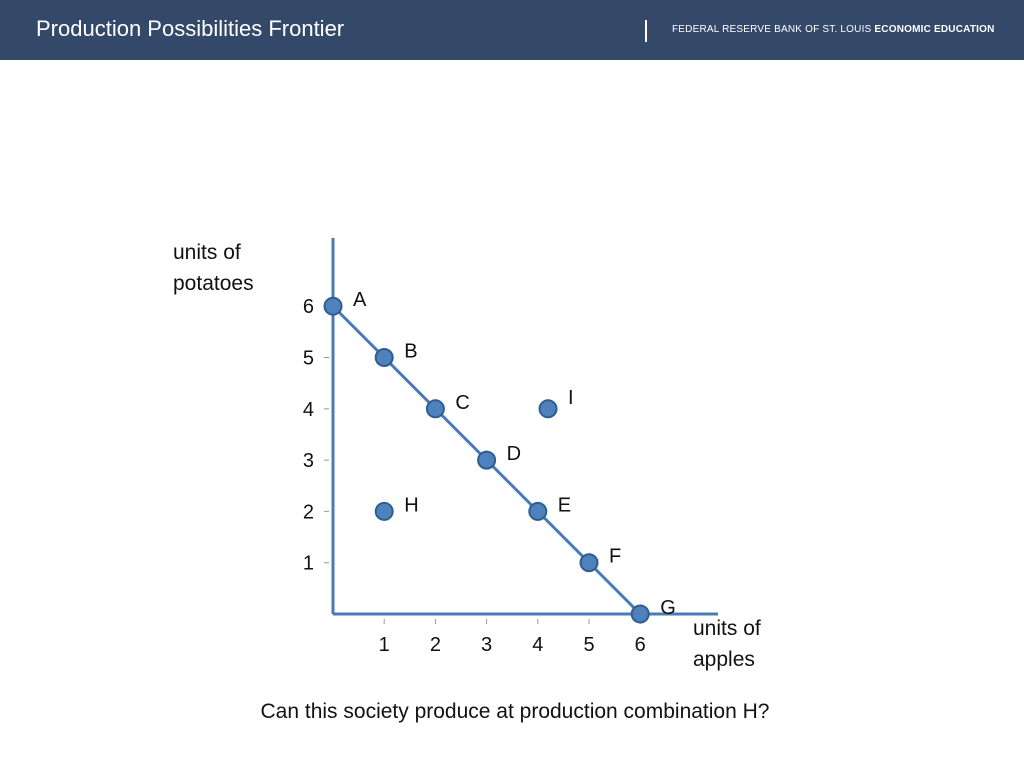 The height and width of the screenshot is (768, 1024). Describe the element at coordinates (589, 563) in the screenshot. I see `point-f` at that location.